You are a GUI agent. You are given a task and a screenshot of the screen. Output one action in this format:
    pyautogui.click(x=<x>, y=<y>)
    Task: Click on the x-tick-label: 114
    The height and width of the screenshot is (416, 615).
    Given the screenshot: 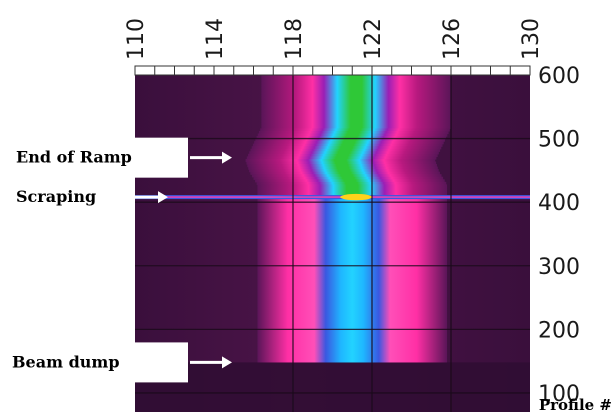 What is the action you would take?
    pyautogui.click(x=215, y=39)
    